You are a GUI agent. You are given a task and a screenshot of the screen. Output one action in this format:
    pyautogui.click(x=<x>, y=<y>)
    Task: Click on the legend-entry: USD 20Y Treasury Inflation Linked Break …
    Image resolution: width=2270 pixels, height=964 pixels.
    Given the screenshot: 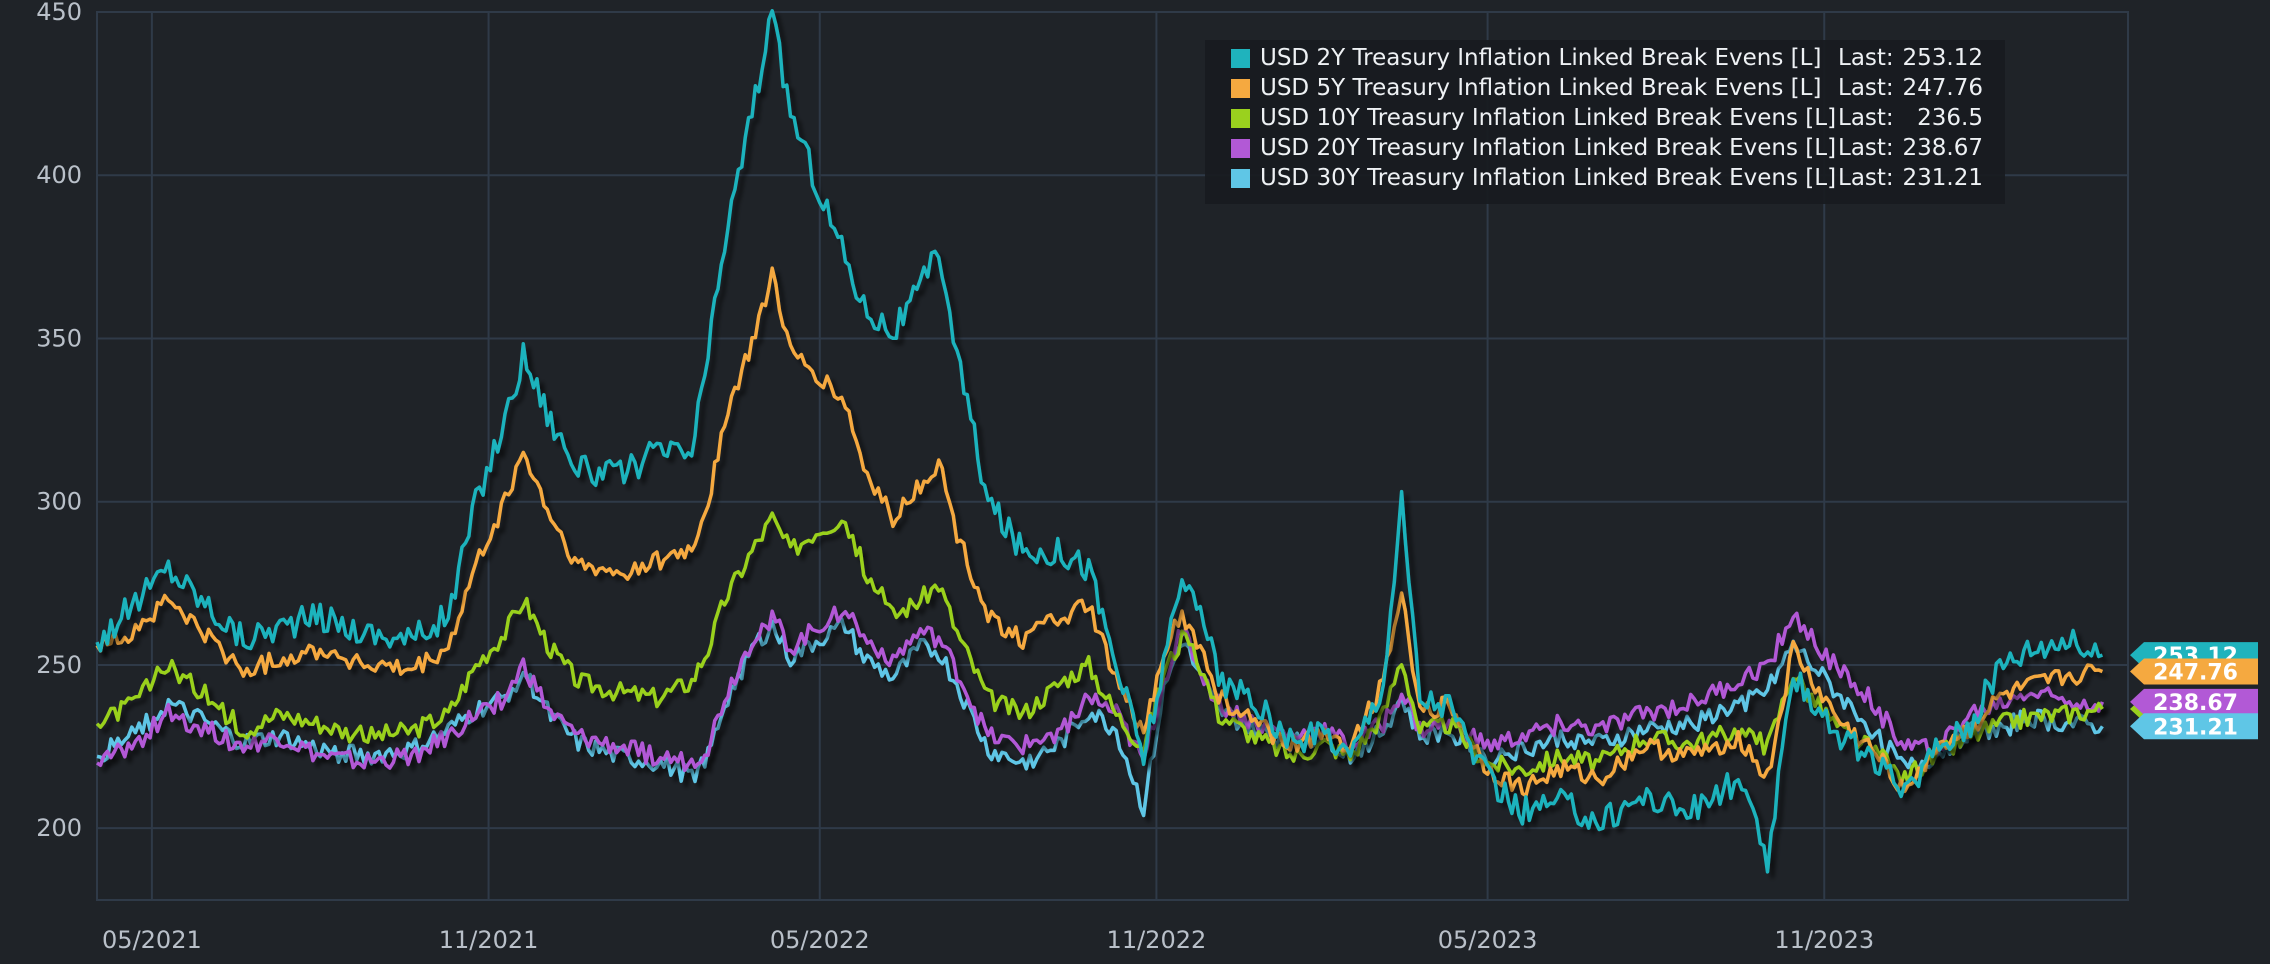 What is the action you would take?
    pyautogui.click(x=1607, y=148)
    